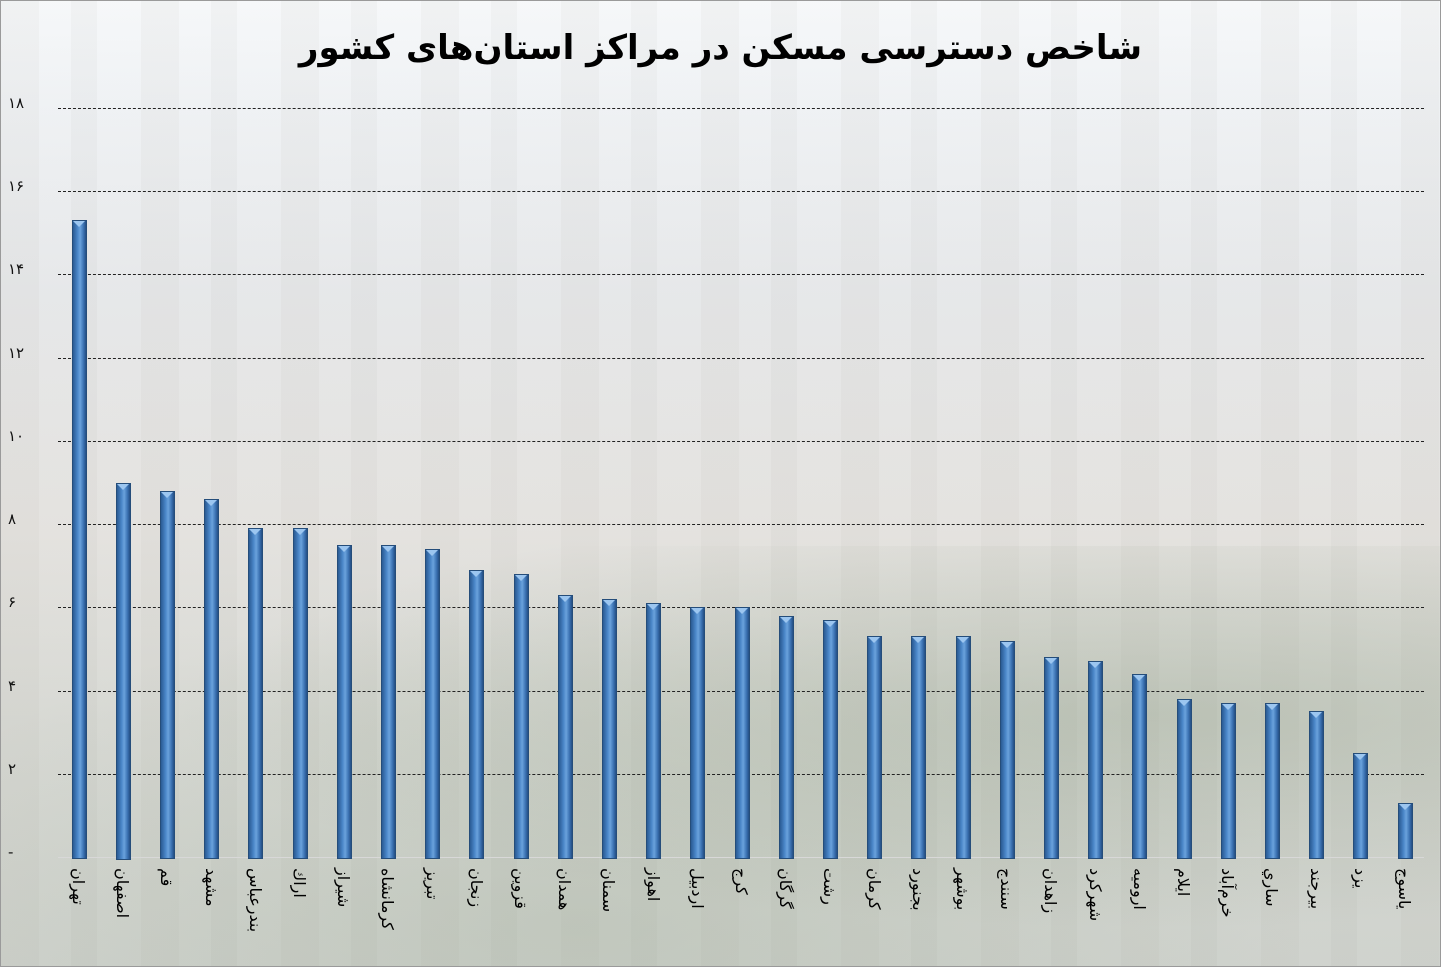 Image resolution: width=1441 pixels, height=967 pixels. Describe the element at coordinates (1139, 889) in the screenshot. I see `x-tick-label: اروميه` at that location.